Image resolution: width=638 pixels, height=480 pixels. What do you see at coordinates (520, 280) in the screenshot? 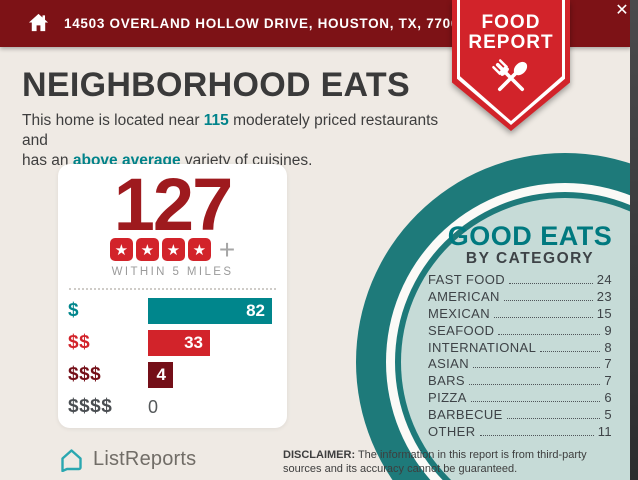
I see `list-item: FAST FOOD 24` at bounding box center [520, 280].